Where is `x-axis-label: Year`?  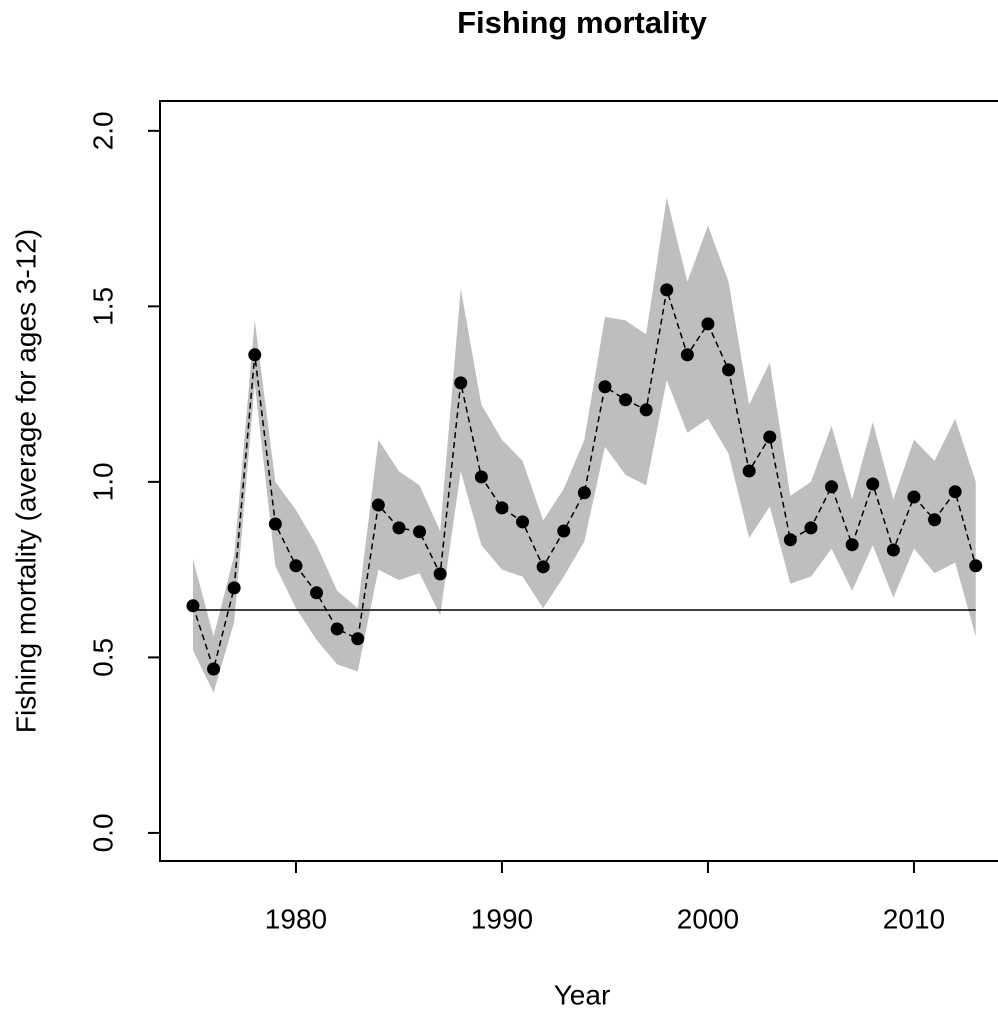 x-axis-label: Year is located at coordinates (582, 994).